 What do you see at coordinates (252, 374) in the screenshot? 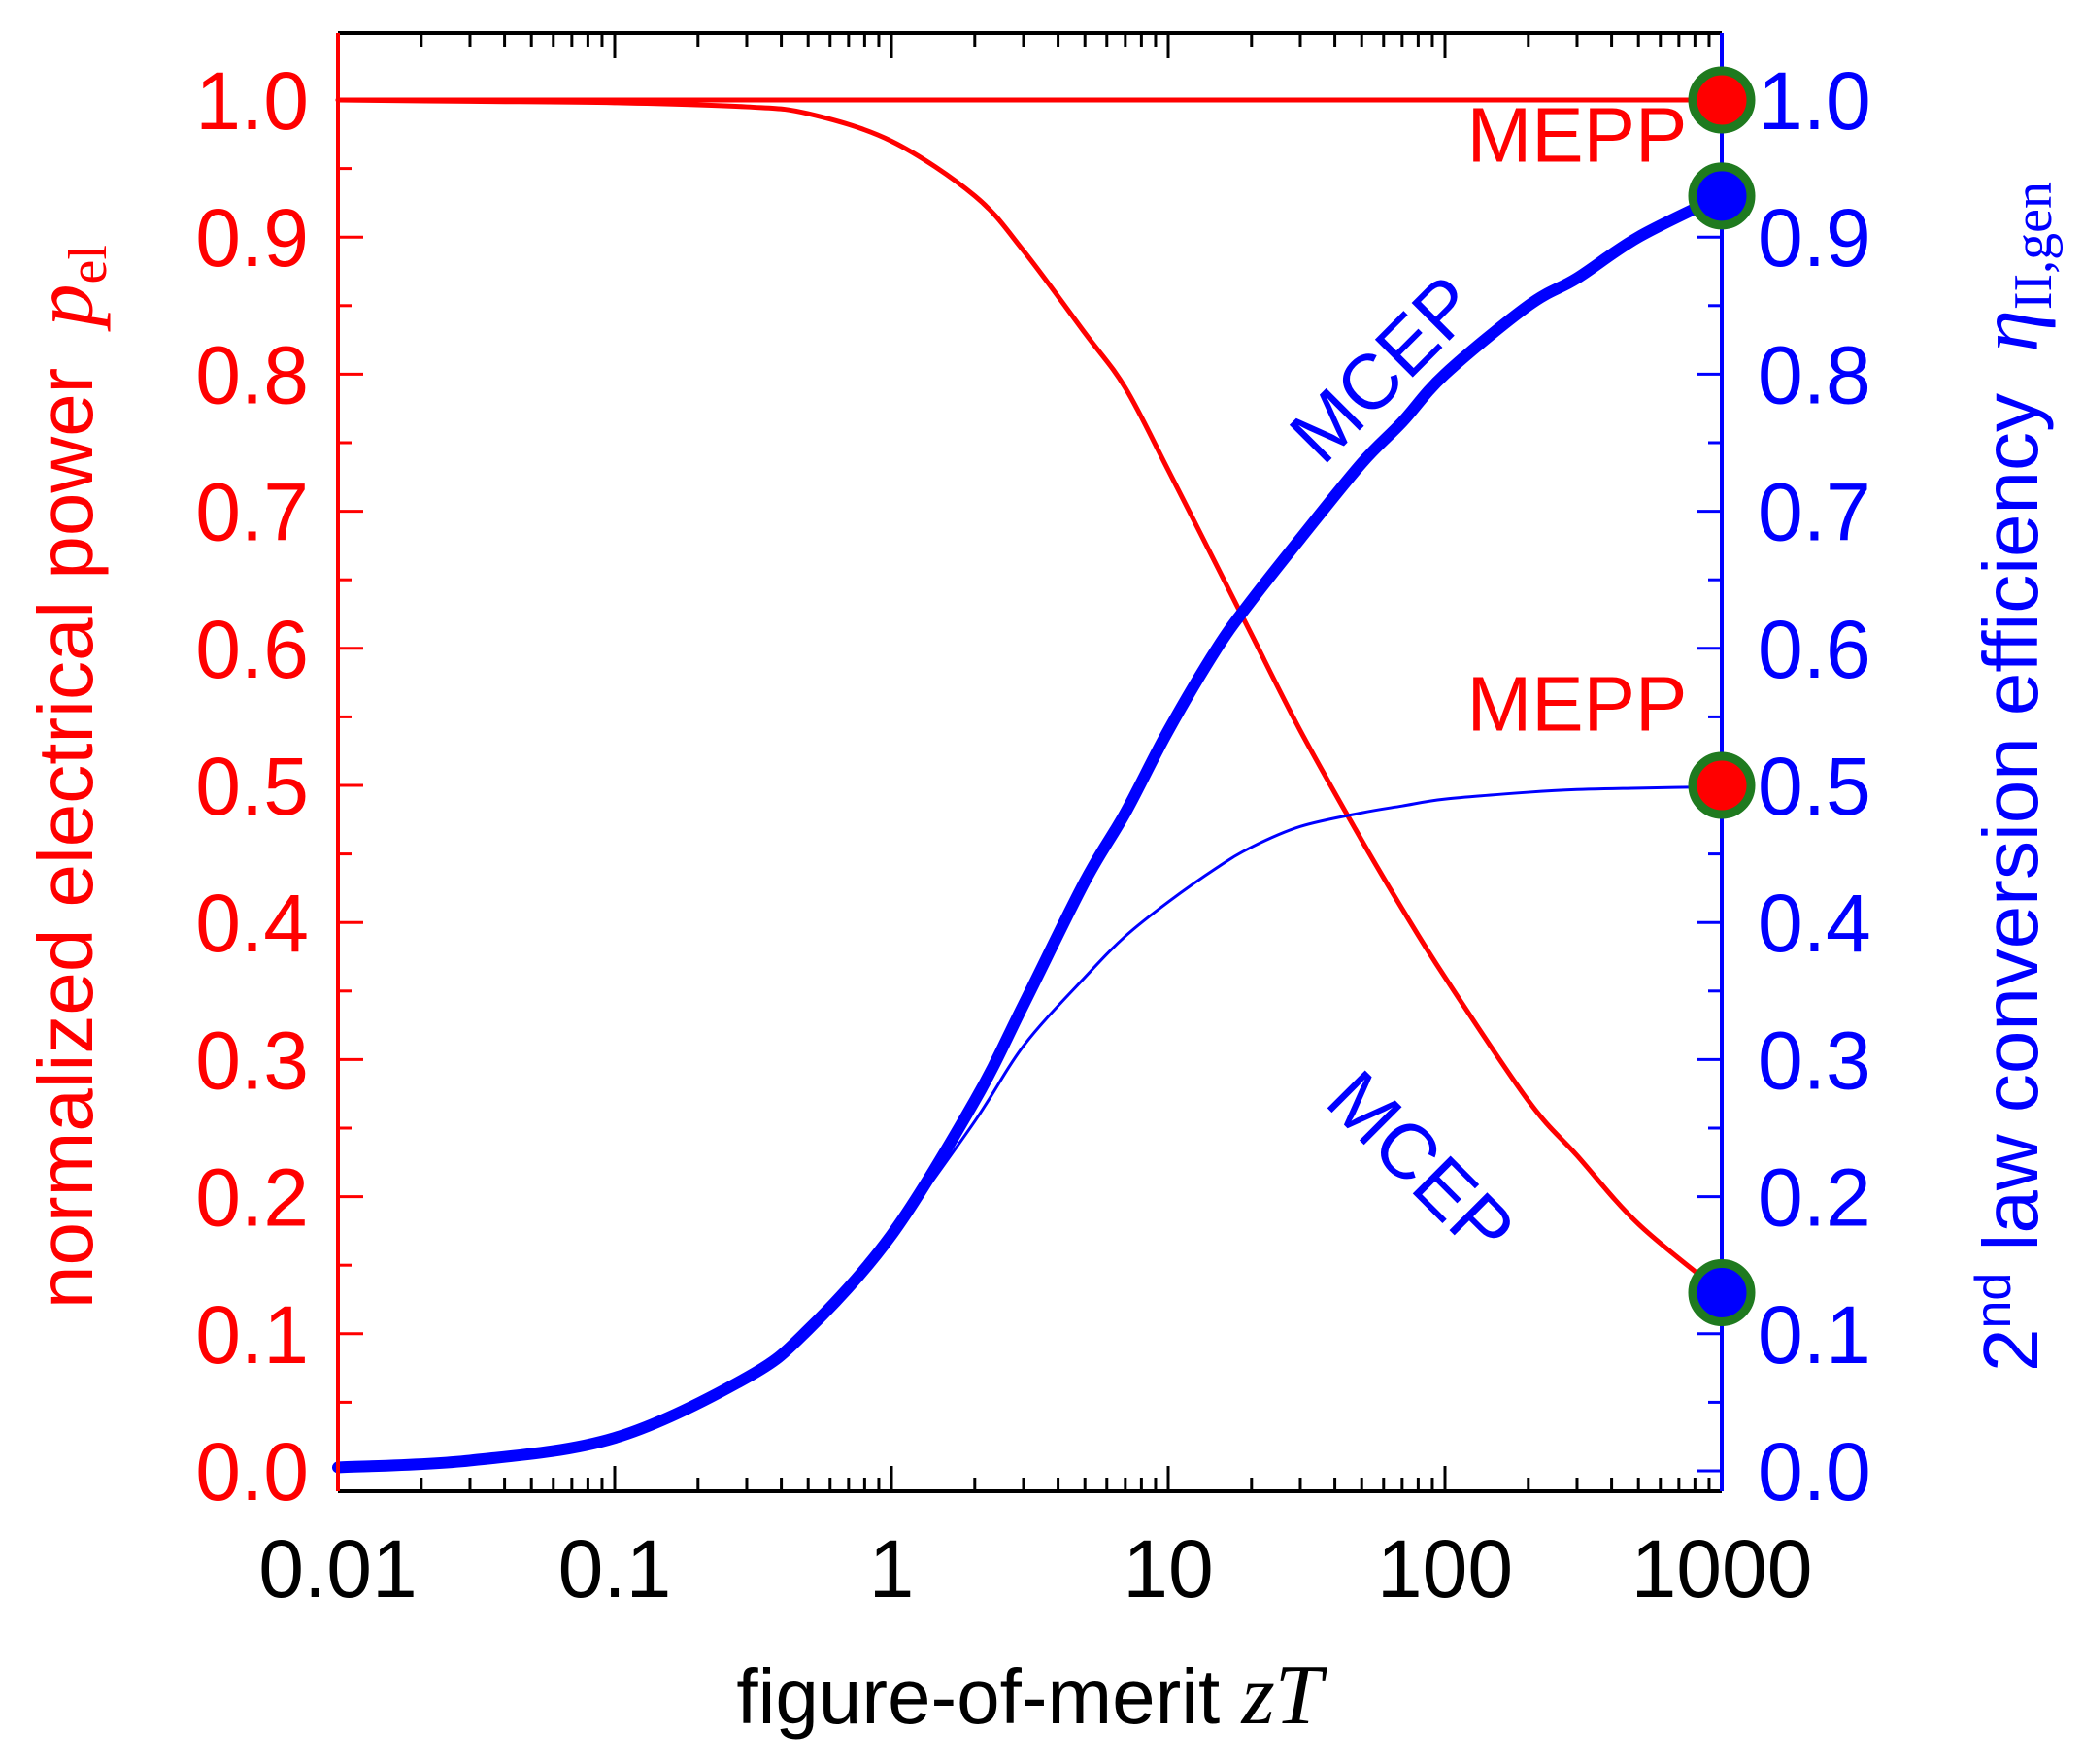
I see `left-y-tick-label: 0.8` at bounding box center [252, 374].